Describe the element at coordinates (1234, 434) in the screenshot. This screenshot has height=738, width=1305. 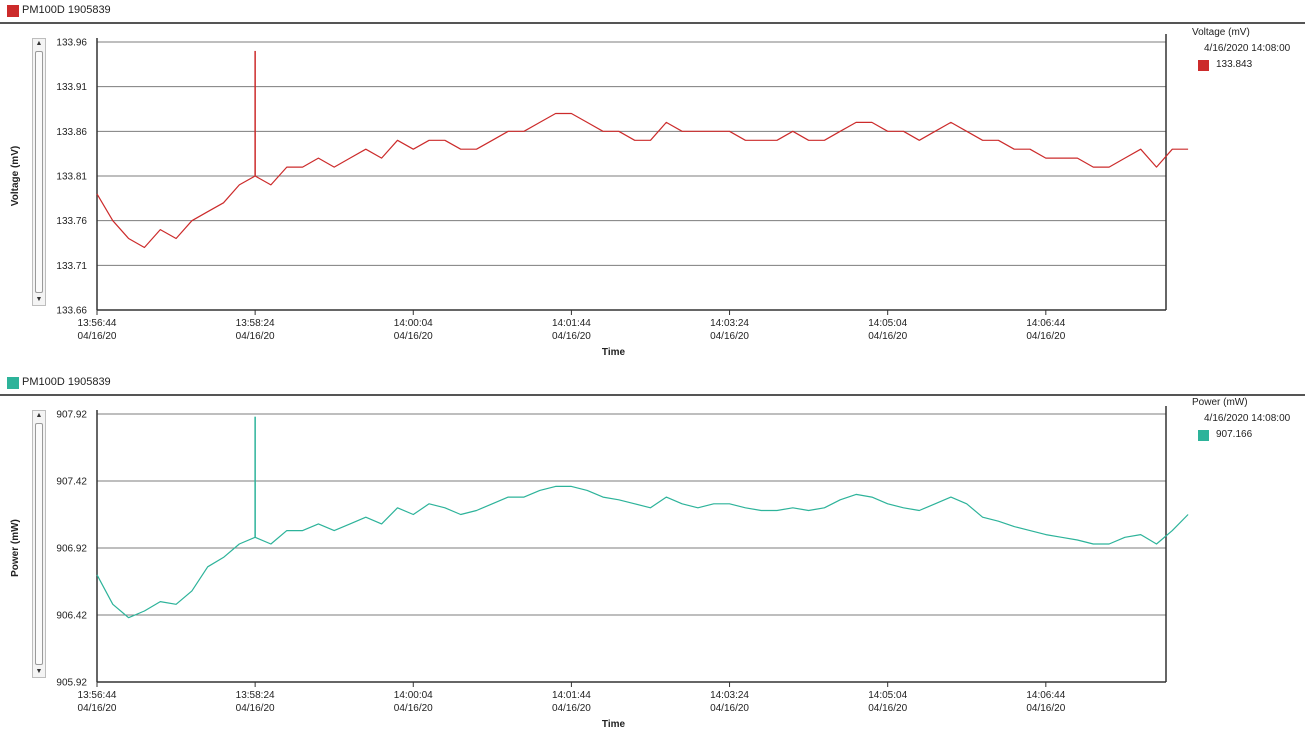
I see `legend-value: 907.166` at that location.